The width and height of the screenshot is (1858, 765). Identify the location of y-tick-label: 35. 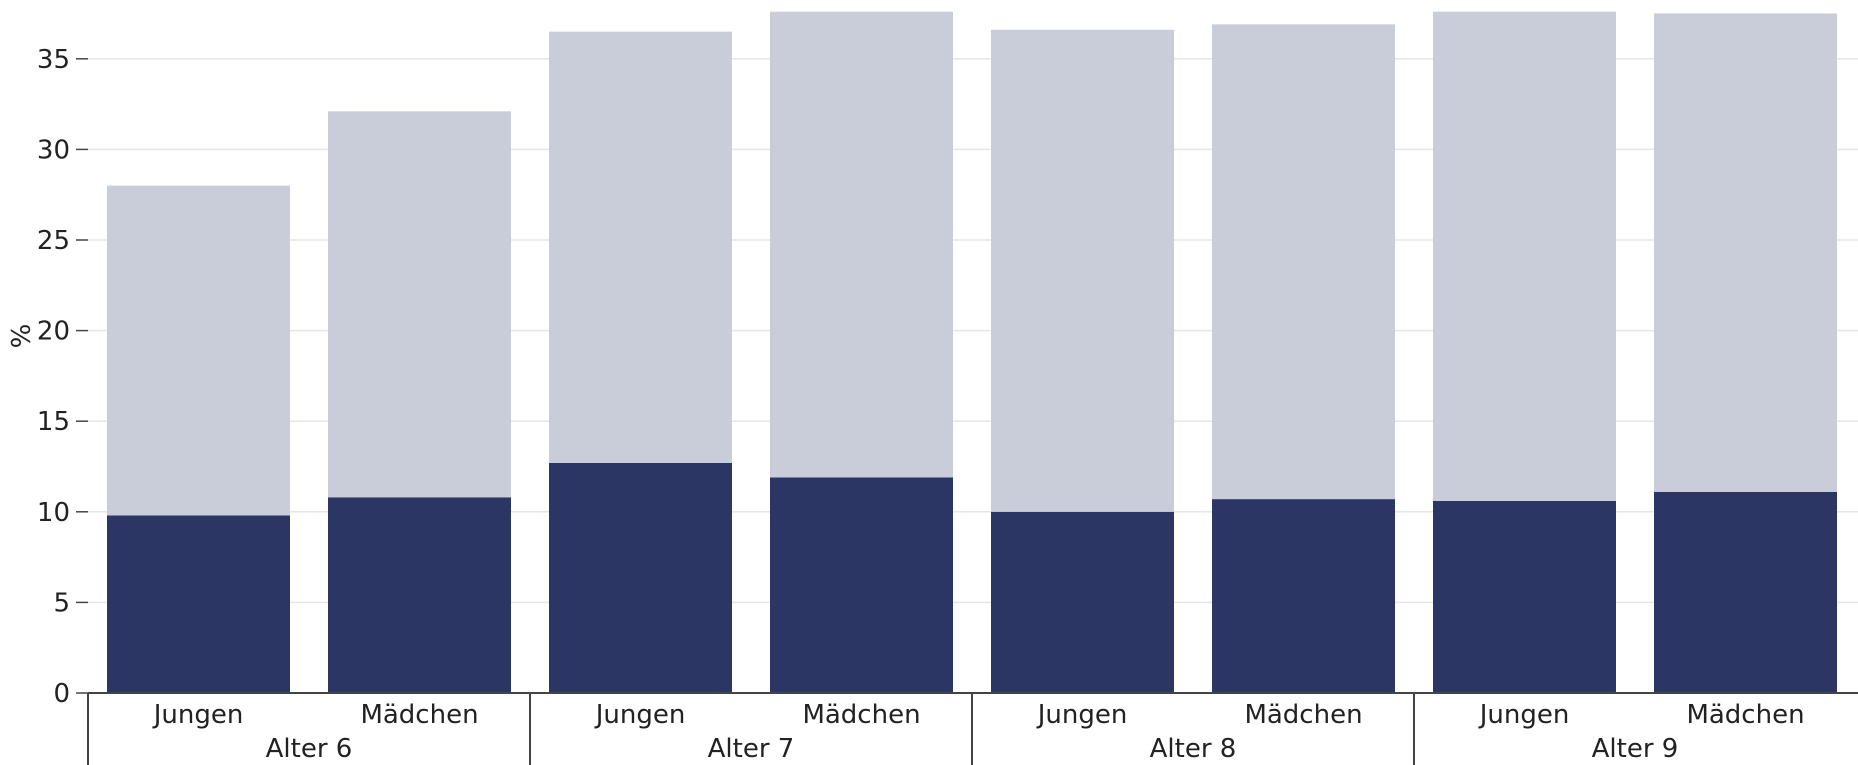
(53, 60).